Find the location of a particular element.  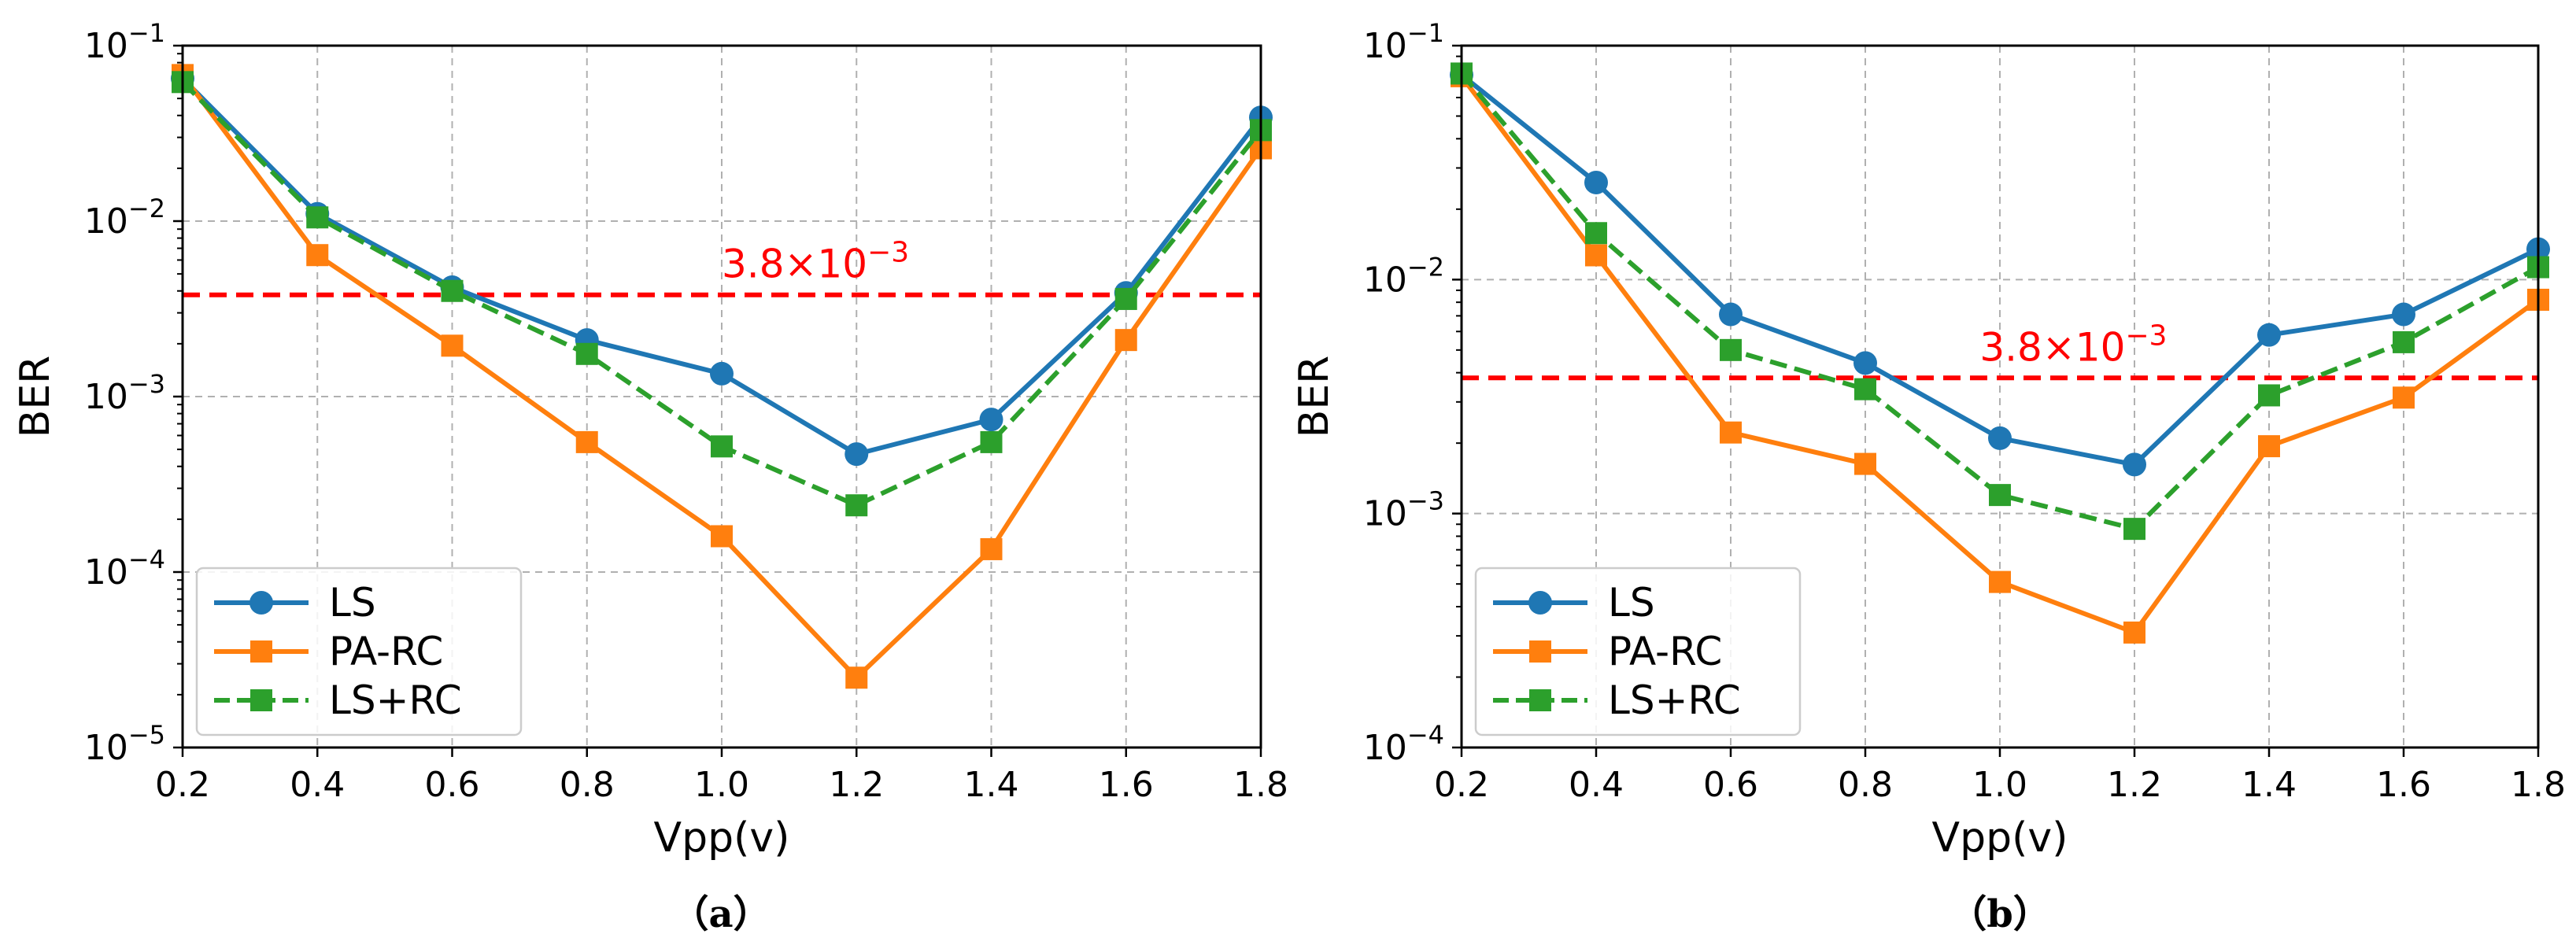

panel-label: （b） is located at coordinates (2000, 914).